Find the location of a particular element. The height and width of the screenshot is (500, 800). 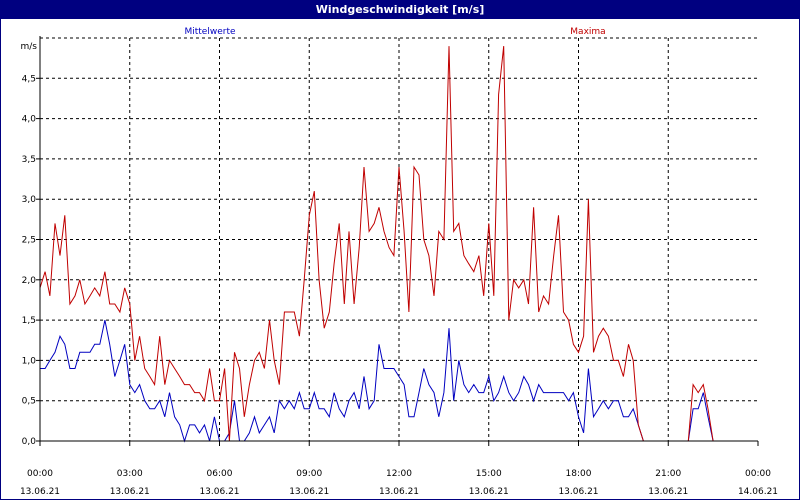

y-tick-label: 2,5 is located at coordinates (29, 241).